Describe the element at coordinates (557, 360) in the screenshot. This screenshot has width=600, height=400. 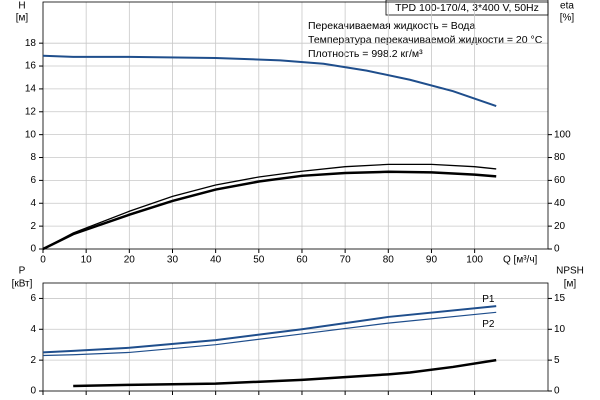
I see `y2-tick-label: 5` at that location.